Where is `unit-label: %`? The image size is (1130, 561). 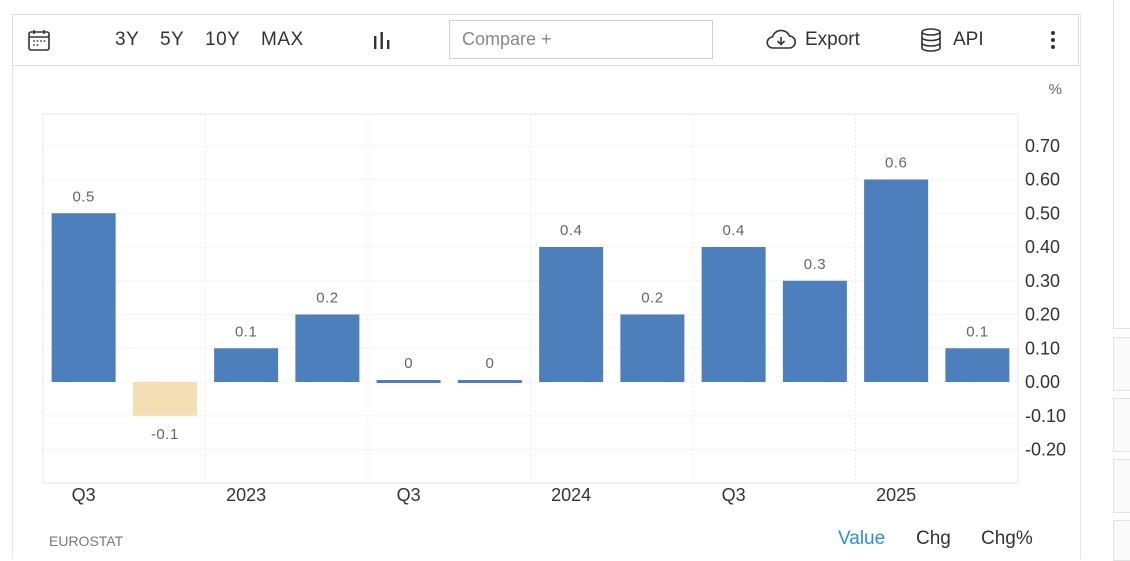
unit-label: % is located at coordinates (1055, 89).